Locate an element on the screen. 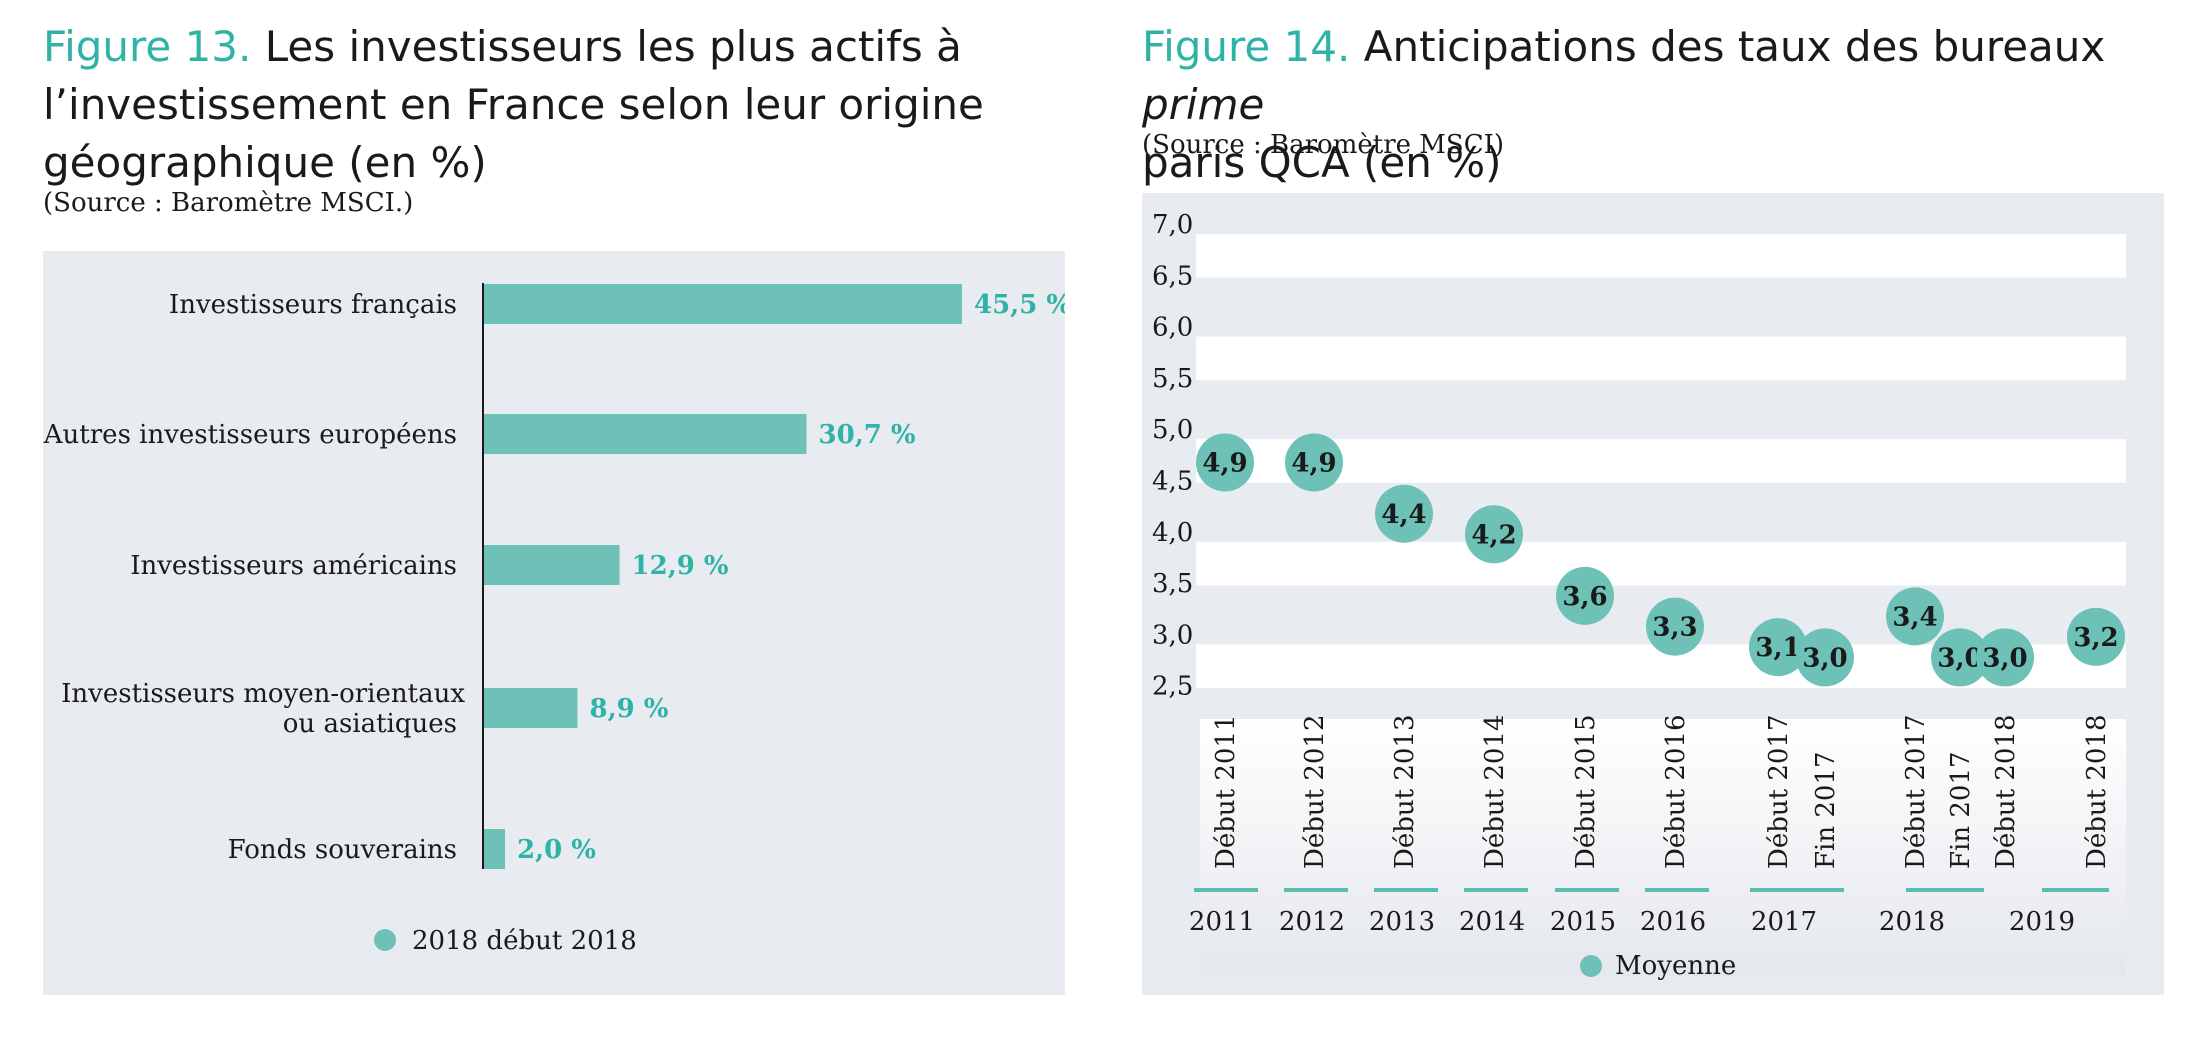  year-label-0: 2011 is located at coordinates (1222, 922).